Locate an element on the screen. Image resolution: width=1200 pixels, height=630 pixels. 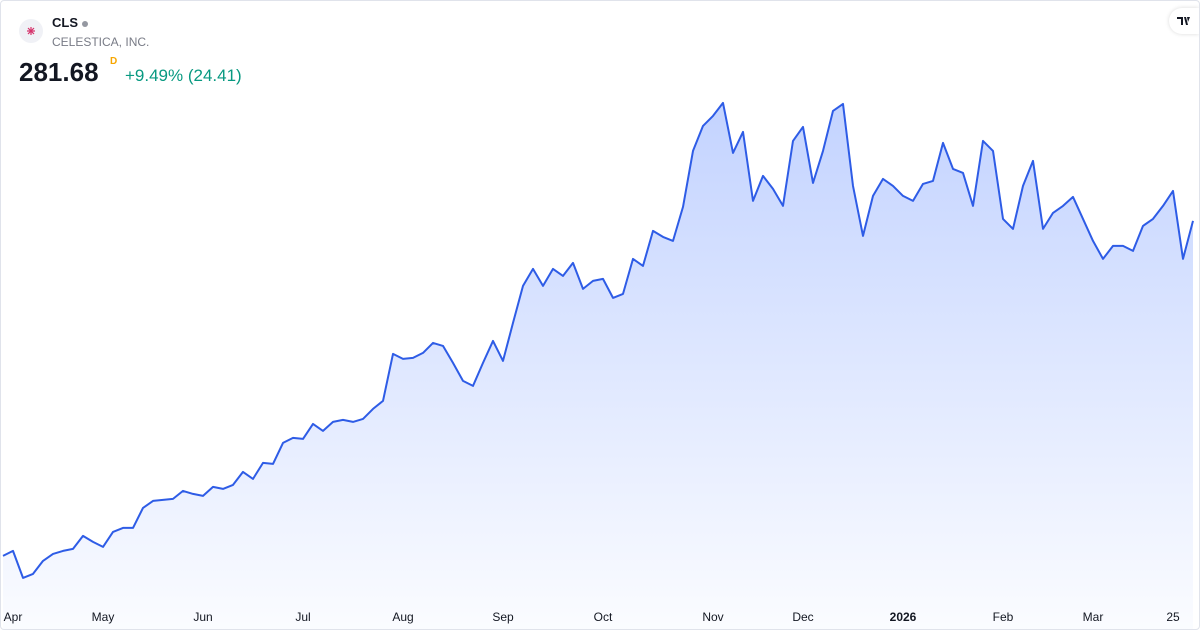
logo-icon is located at coordinates (31, 31).